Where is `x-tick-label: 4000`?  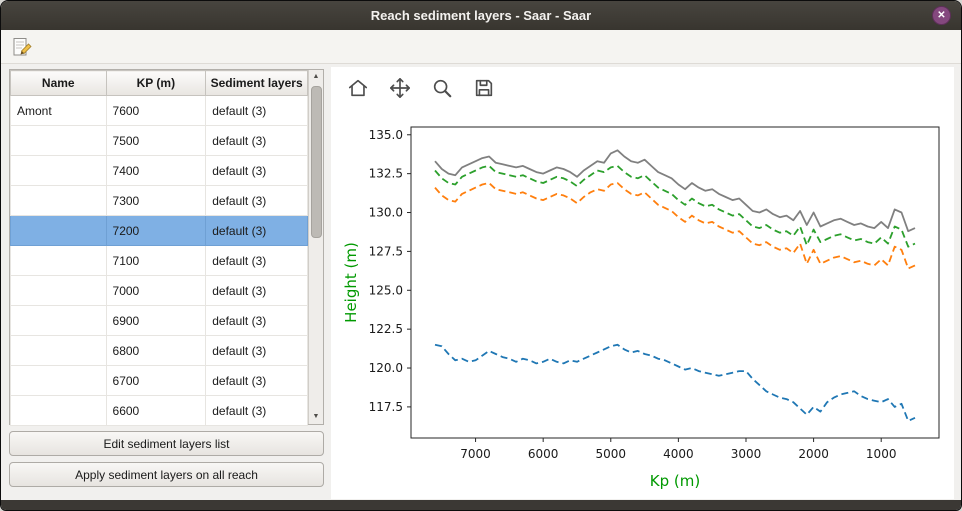 x-tick-label: 4000 is located at coordinates (678, 454).